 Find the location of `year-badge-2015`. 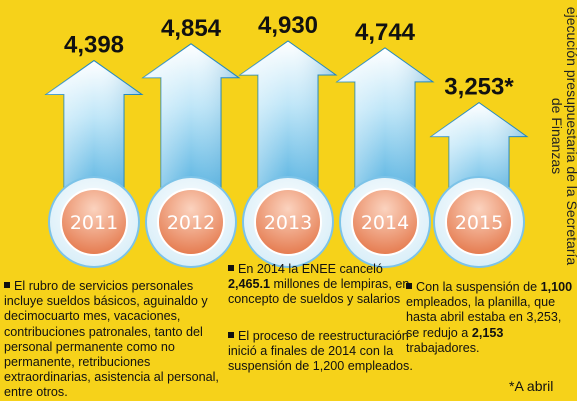

year-badge-2015 is located at coordinates (479, 222).